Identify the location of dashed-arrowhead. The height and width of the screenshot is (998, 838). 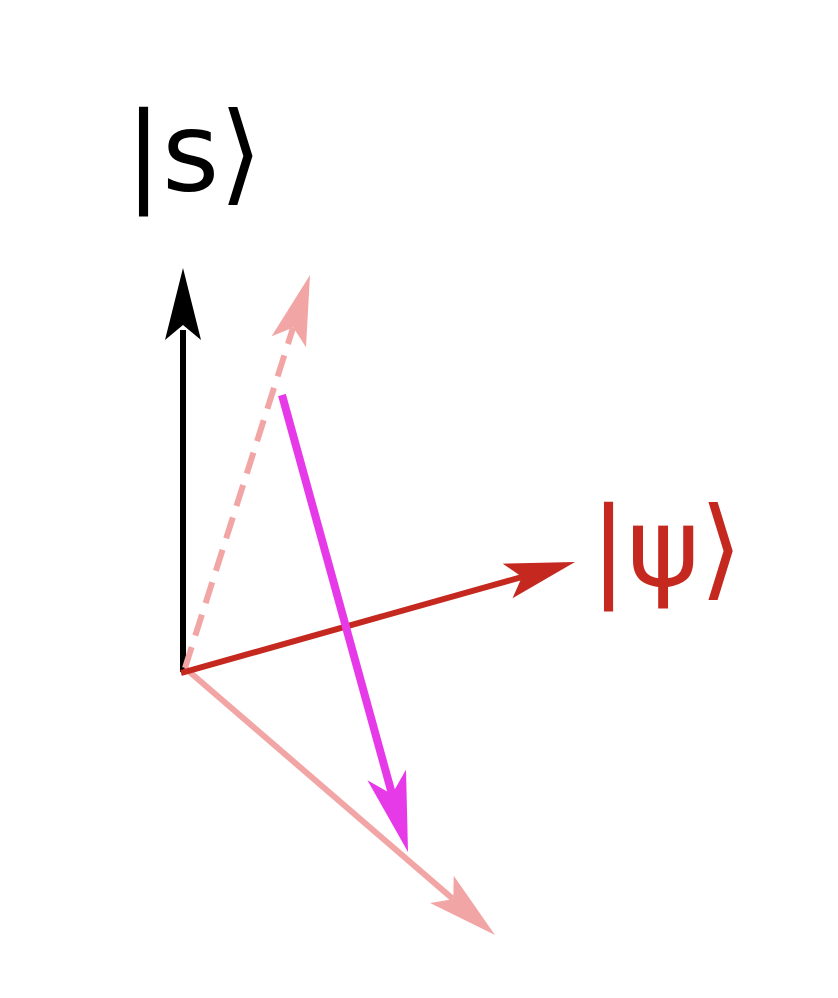
(290, 311).